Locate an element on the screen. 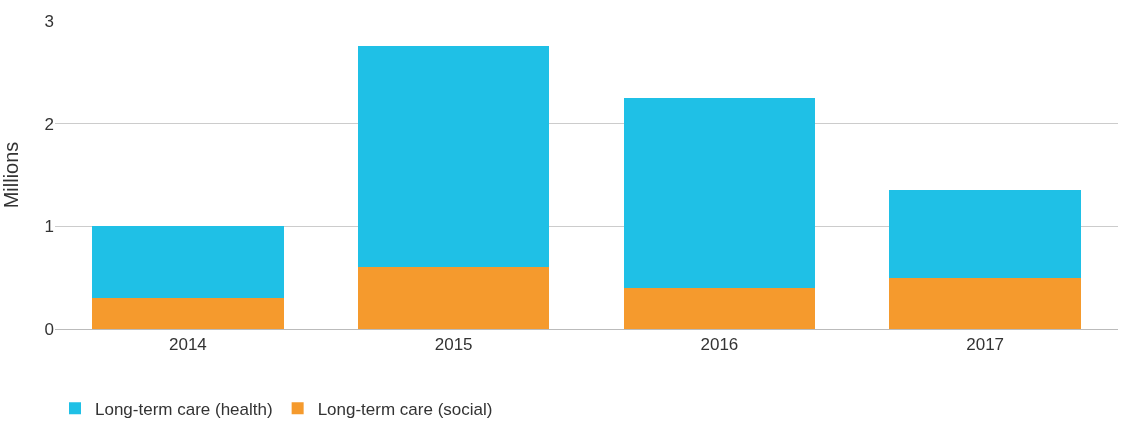  y-tick-label: 3 is located at coordinates (49, 21).